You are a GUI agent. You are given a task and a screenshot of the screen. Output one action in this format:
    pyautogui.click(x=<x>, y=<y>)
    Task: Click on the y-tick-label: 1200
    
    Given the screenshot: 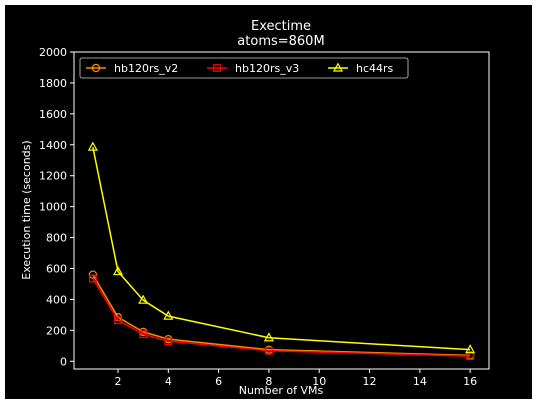 What is the action you would take?
    pyautogui.click(x=53, y=176)
    